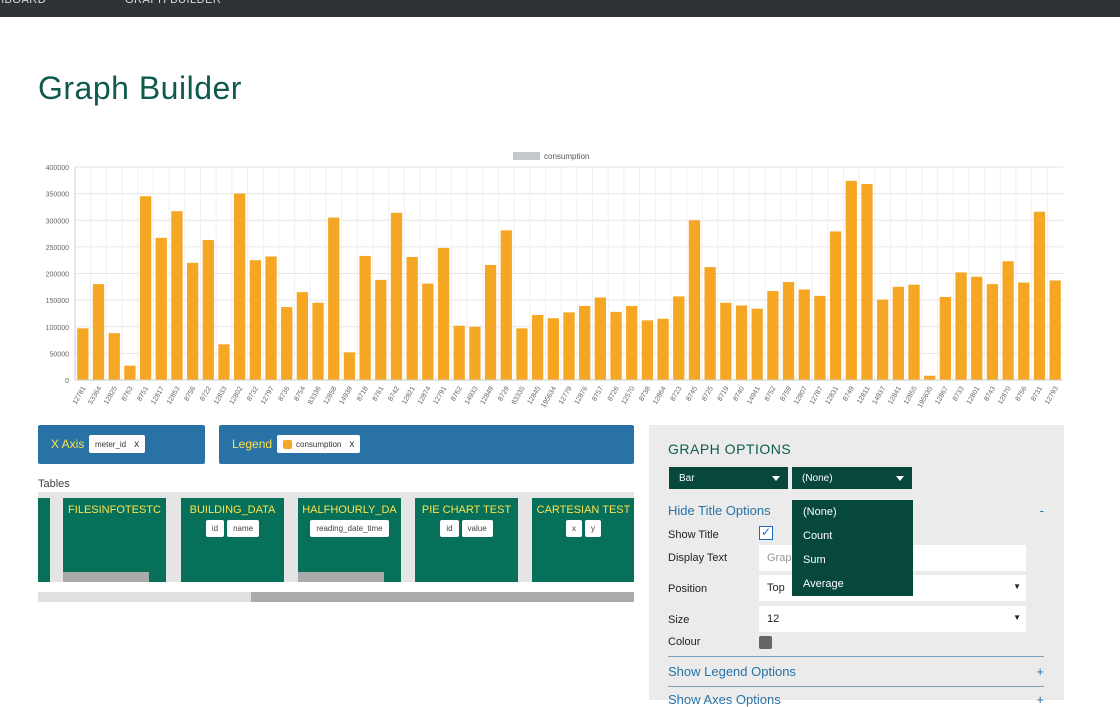  I want to click on chip-text: meter_id, so click(111, 444).